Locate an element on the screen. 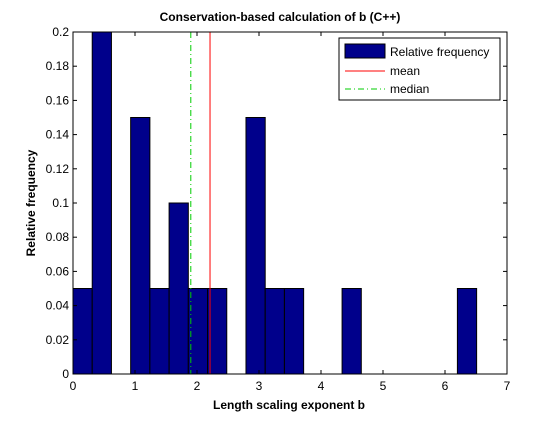  x-tick-label: 0 is located at coordinates (73, 386).